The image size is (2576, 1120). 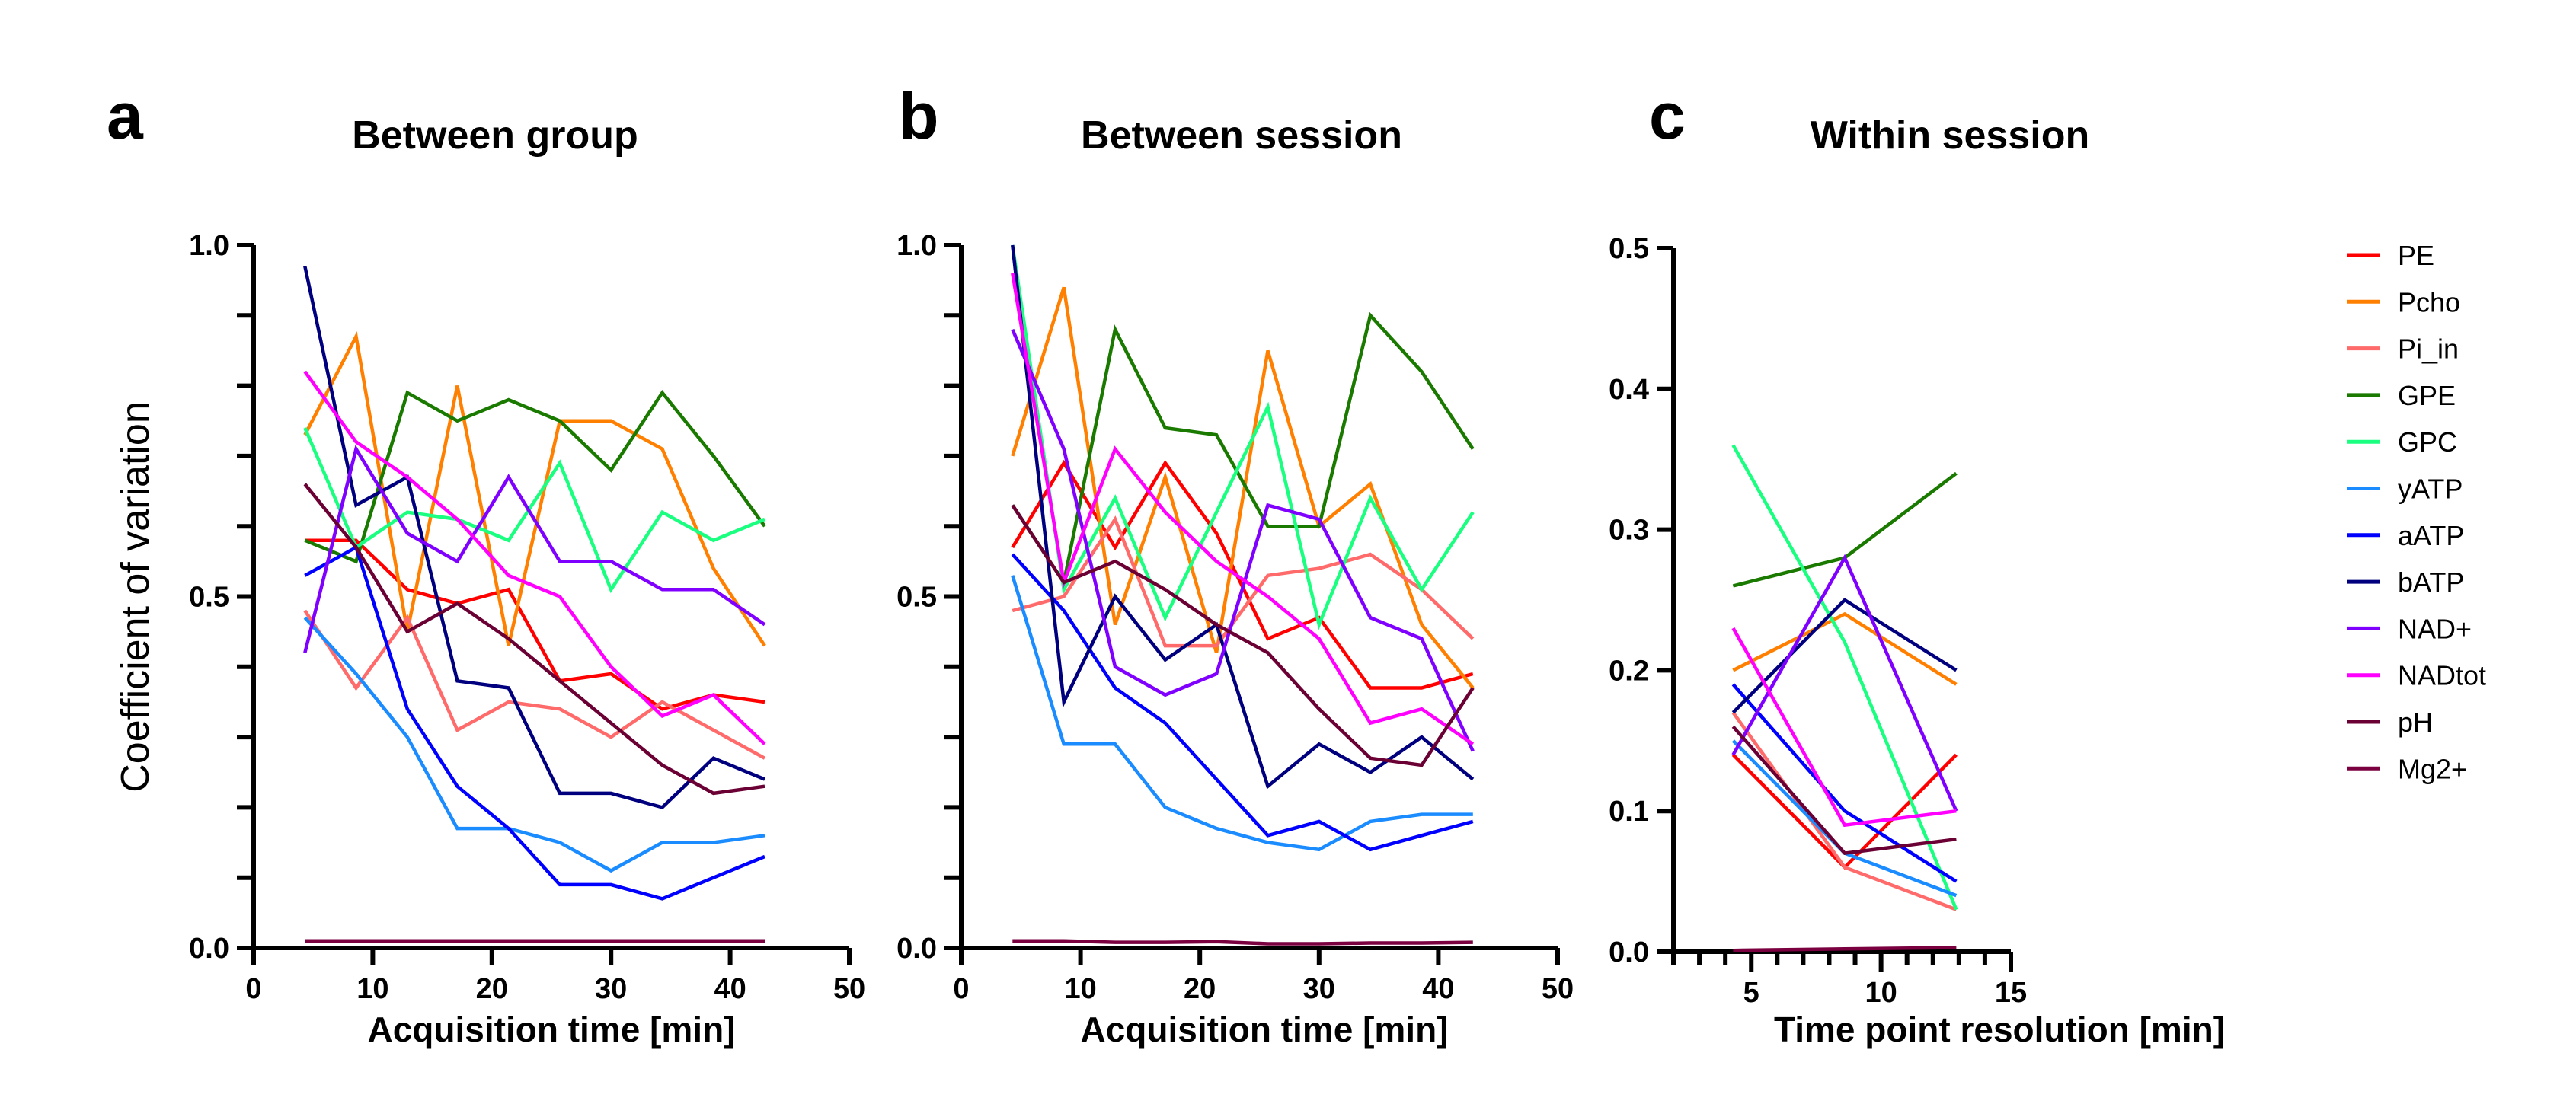 I want to click on panel-a-lines, so click(x=534, y=605).